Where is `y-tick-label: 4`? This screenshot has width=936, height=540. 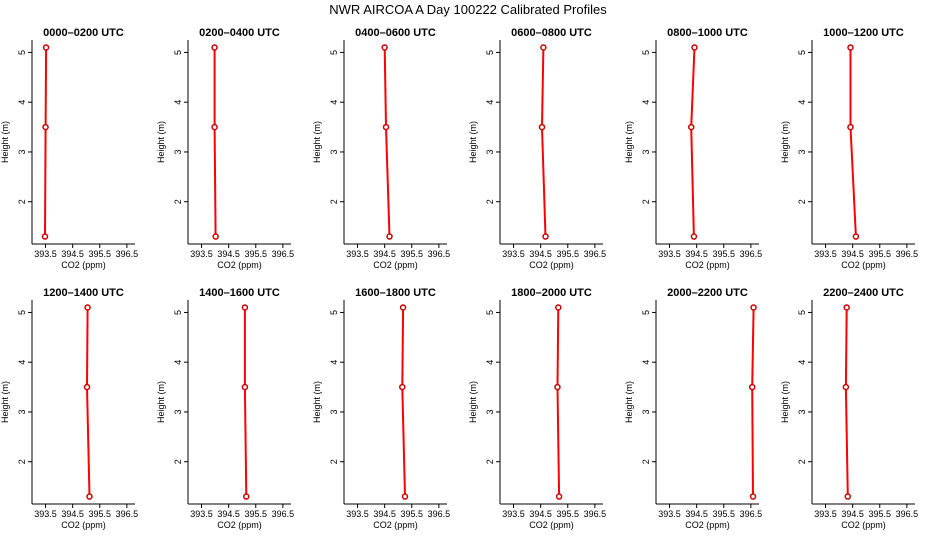
y-tick-label: 4 is located at coordinates (178, 102).